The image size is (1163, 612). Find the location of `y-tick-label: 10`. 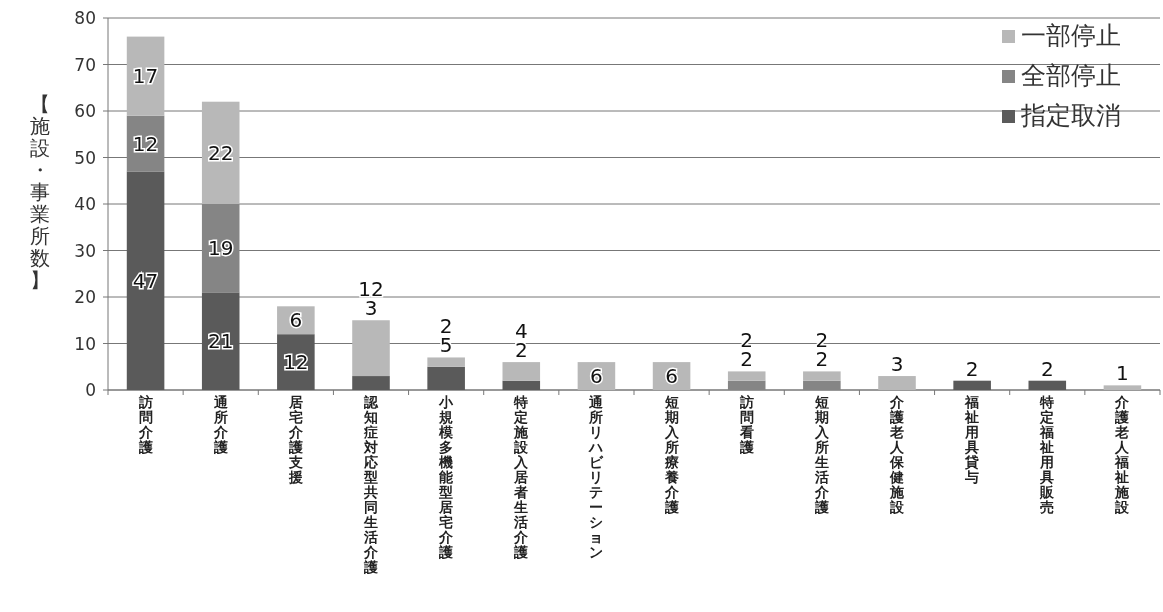

y-tick-label: 10 is located at coordinates (85, 343).